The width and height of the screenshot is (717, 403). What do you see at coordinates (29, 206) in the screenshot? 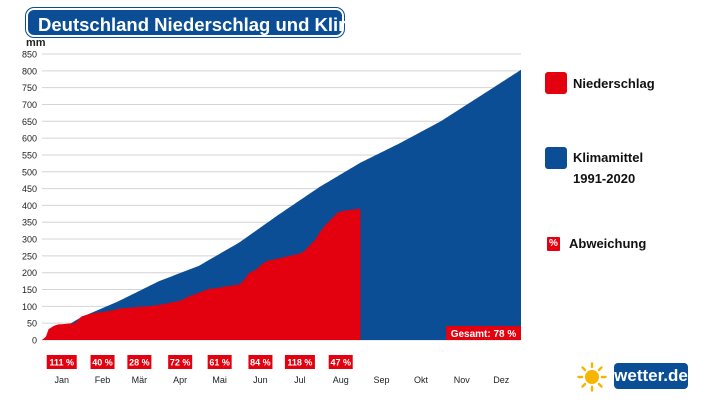
I see `y-tick-label: 400` at bounding box center [29, 206].